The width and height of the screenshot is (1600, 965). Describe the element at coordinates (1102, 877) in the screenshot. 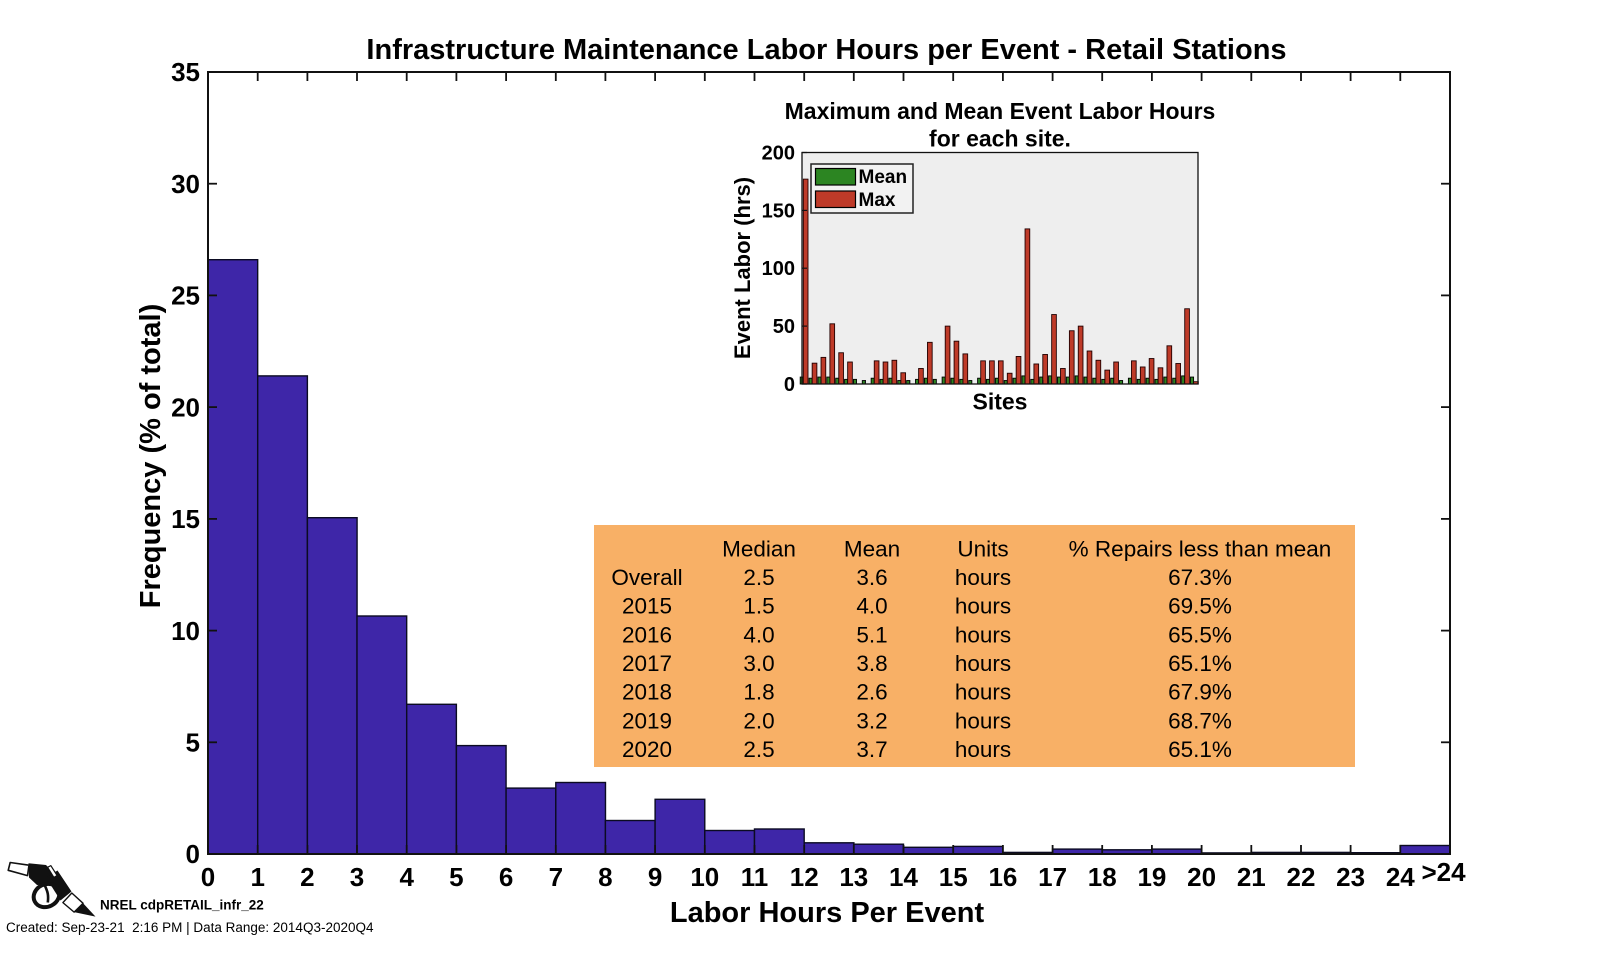

I see `svg-text: 18` at that location.